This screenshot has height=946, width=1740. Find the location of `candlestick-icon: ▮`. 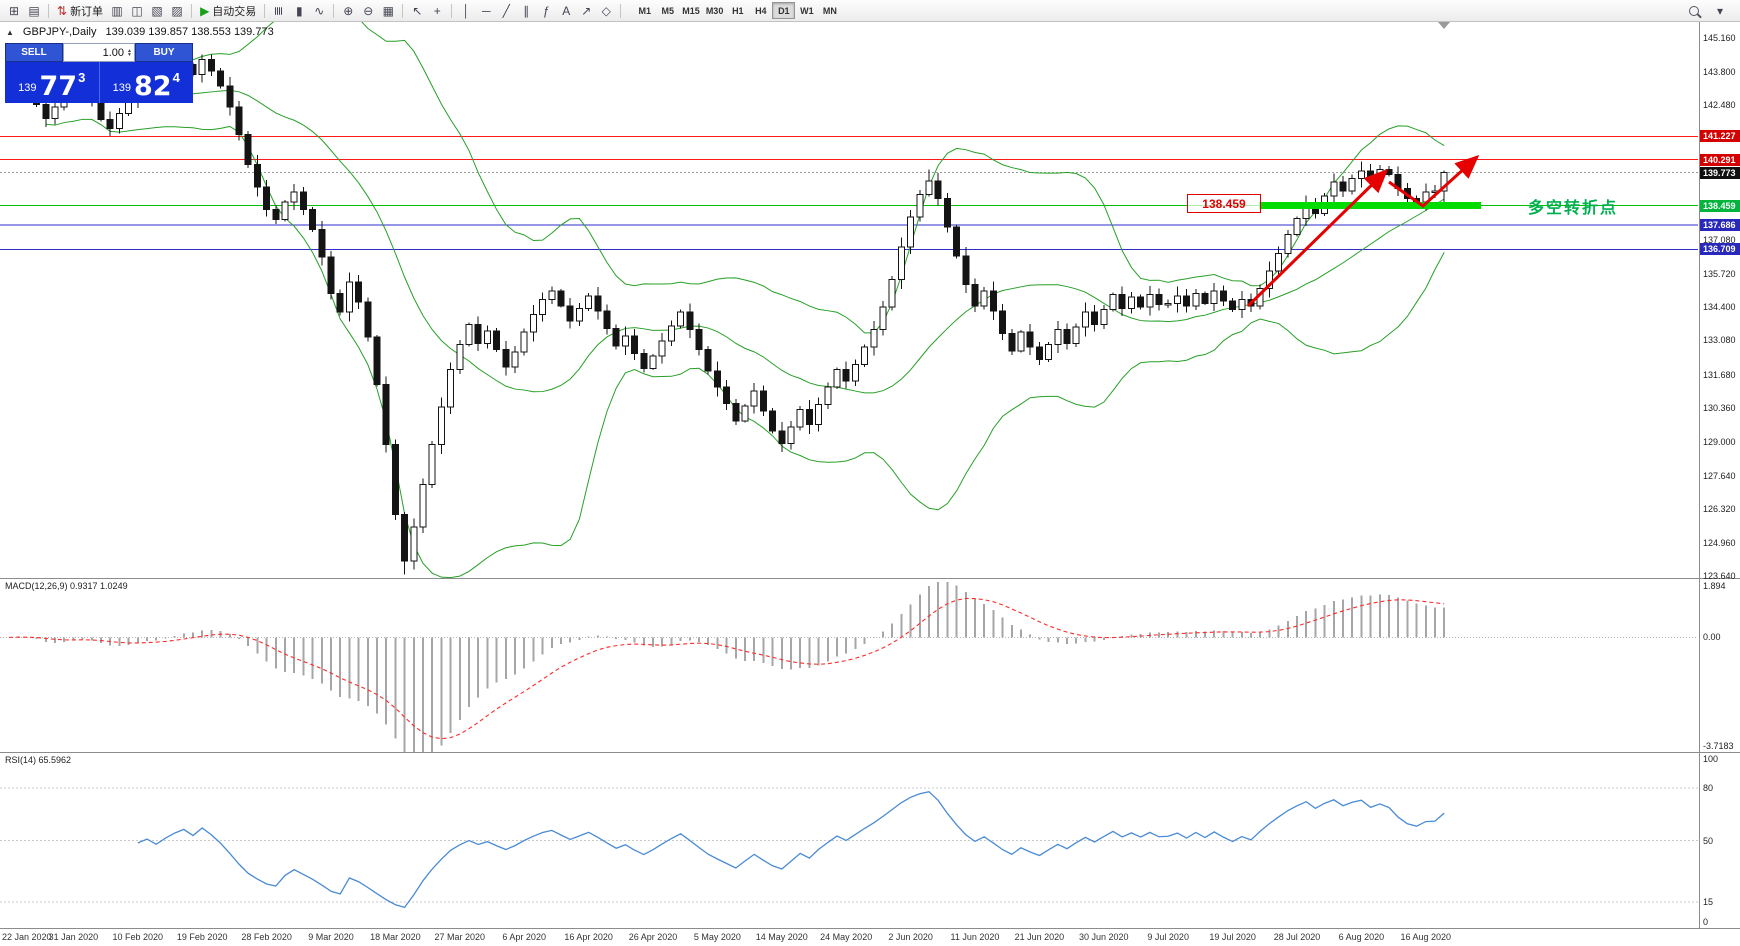

candlestick-icon: ▮ is located at coordinates (299, 11).